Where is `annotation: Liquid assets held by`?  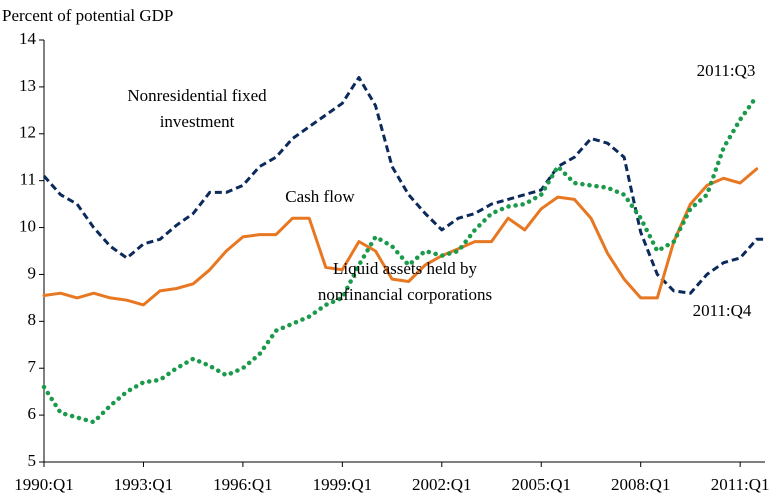 annotation: Liquid assets held by is located at coordinates (405, 268).